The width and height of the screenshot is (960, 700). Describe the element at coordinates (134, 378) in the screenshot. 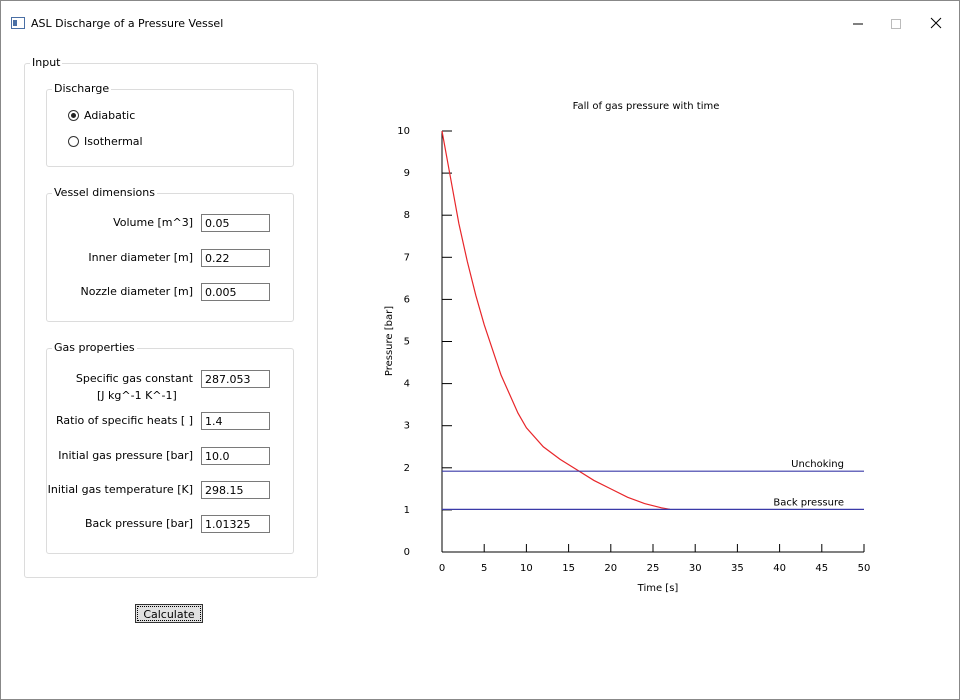

I see `field-label: Specific gas constant` at that location.